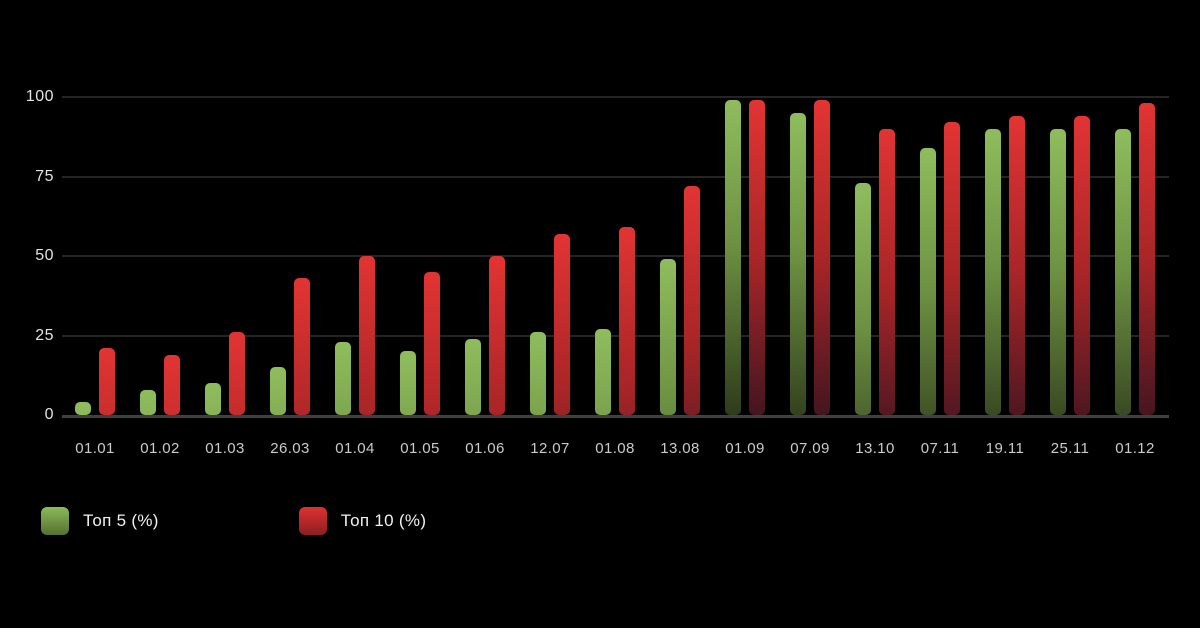 The image size is (1200, 628). What do you see at coordinates (44, 255) in the screenshot?
I see `y-axis-label: 50` at bounding box center [44, 255].